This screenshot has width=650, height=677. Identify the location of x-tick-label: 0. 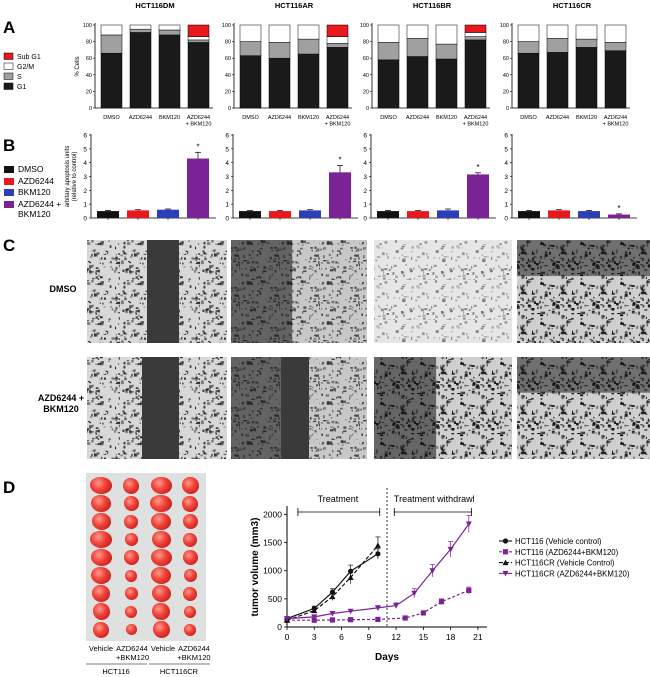
(287, 637).